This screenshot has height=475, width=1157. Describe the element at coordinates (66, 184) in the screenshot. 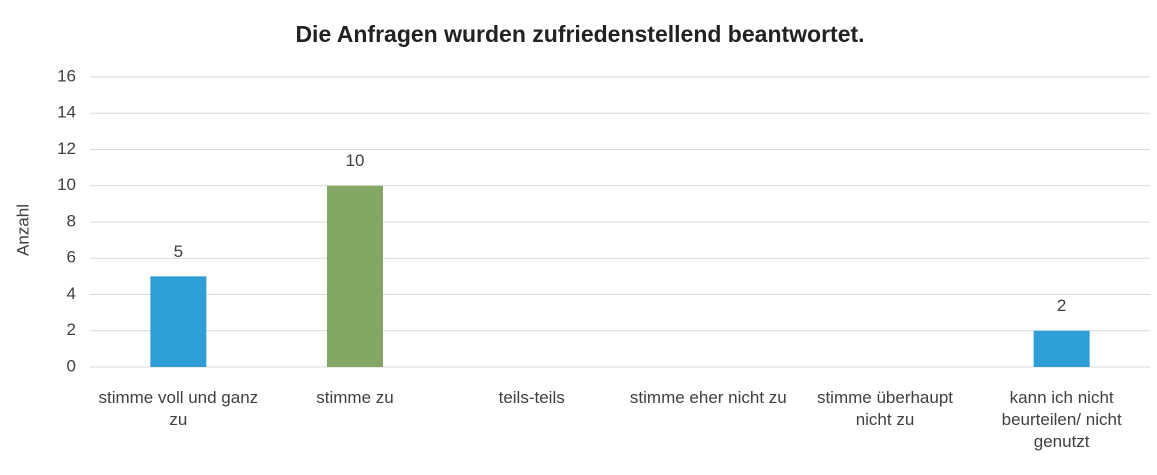

I see `y-tick-label: 10` at that location.